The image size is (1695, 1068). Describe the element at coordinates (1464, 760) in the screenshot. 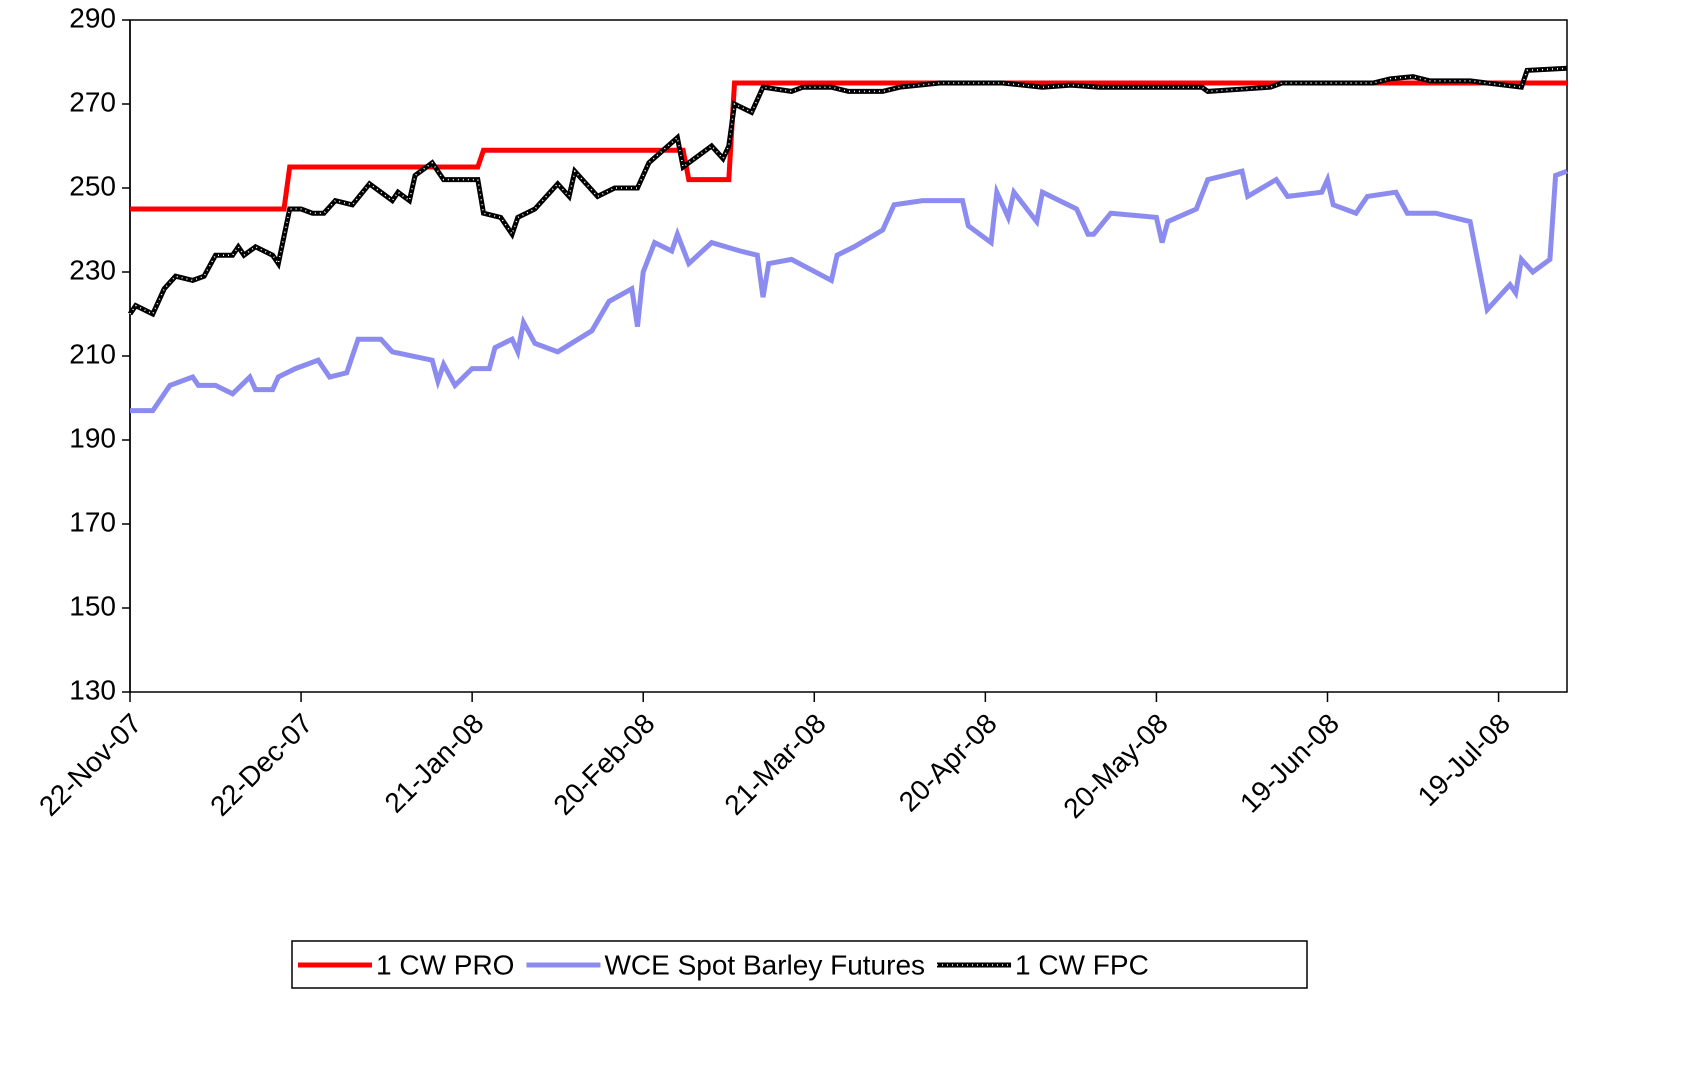

I see `x-tick-label: 19-Jul-08` at that location.